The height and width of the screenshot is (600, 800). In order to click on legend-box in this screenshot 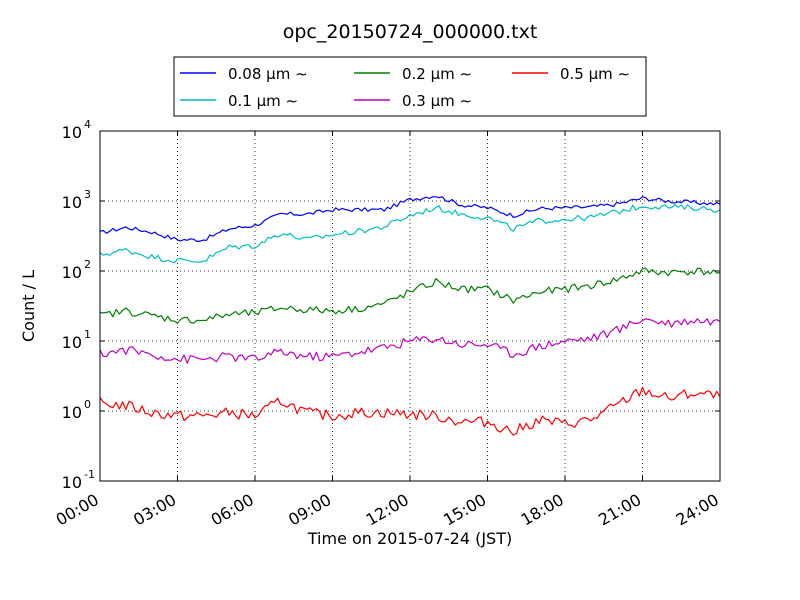, I will do `click(410, 86)`.